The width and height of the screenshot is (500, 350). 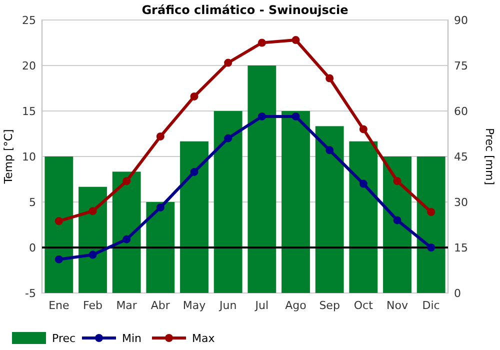 What do you see at coordinates (261, 305) in the screenshot?
I see `x-tick-label: Jul` at bounding box center [261, 305].